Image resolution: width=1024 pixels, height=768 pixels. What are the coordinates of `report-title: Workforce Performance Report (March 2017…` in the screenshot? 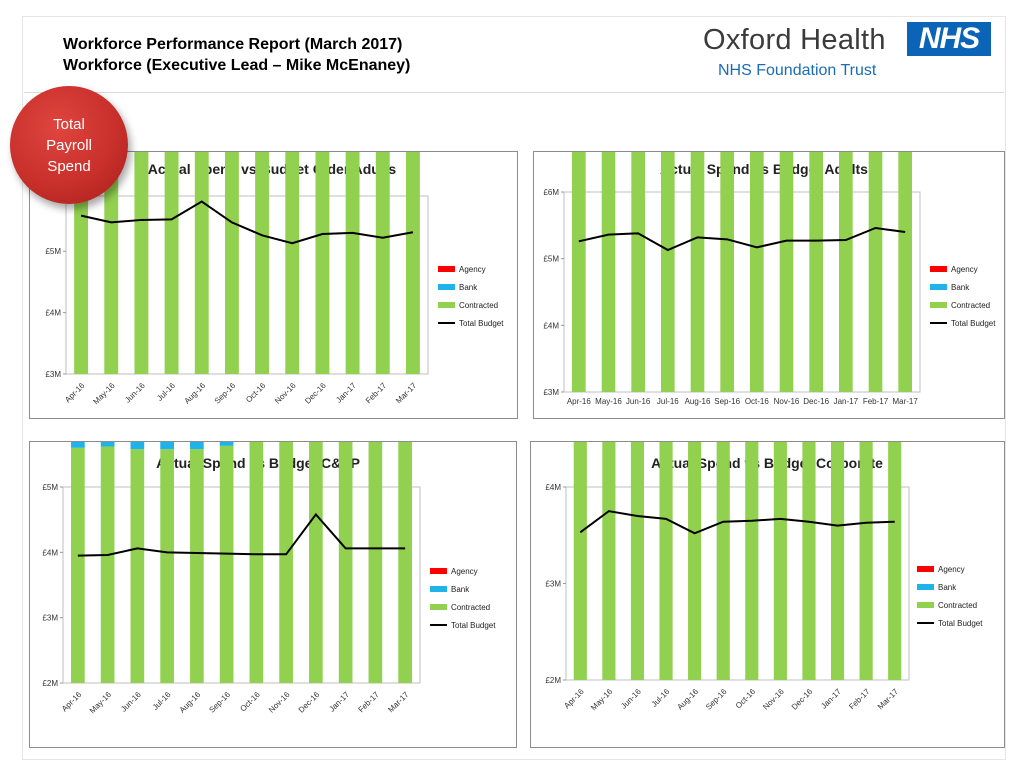 It's located at (236, 55).